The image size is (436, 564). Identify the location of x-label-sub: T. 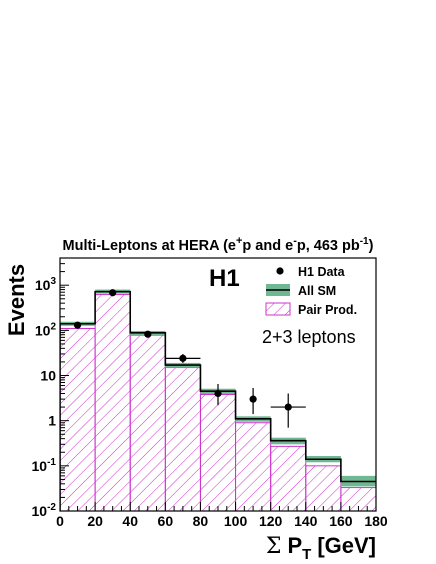
(306, 554).